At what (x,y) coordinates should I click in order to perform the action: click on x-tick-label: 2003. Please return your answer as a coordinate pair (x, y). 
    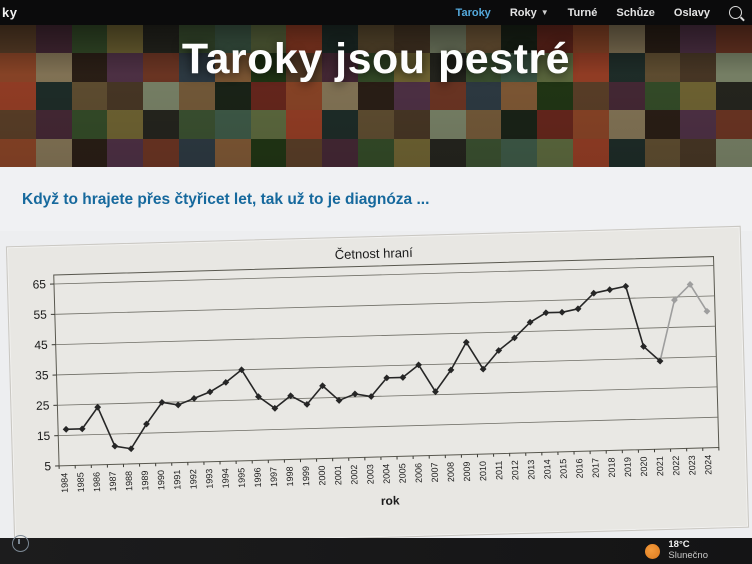
    Looking at the image, I should click on (370, 474).